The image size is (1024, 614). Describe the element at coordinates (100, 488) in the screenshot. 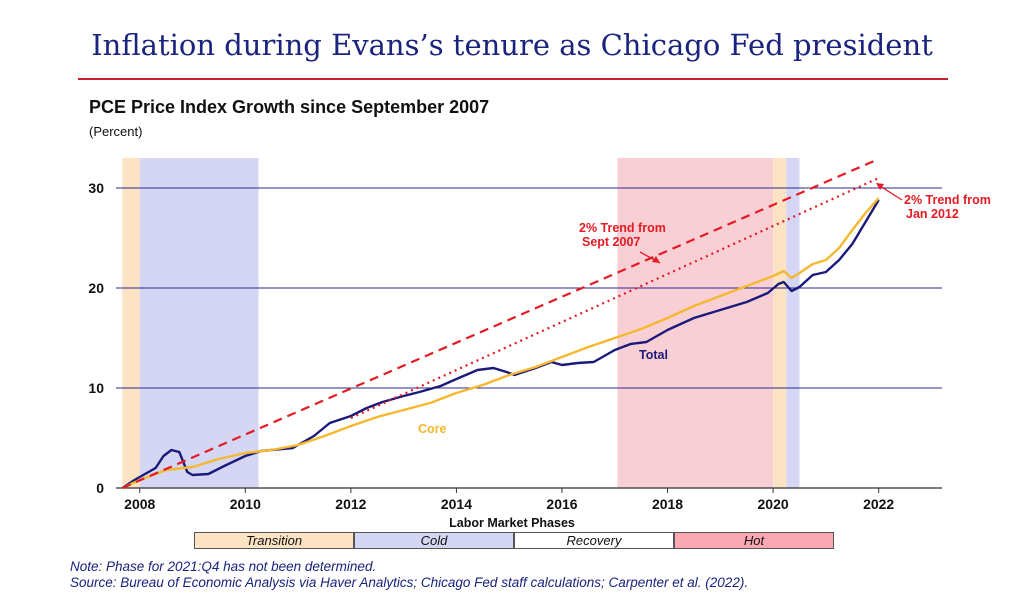

I see `y-tick-label: 0` at that location.